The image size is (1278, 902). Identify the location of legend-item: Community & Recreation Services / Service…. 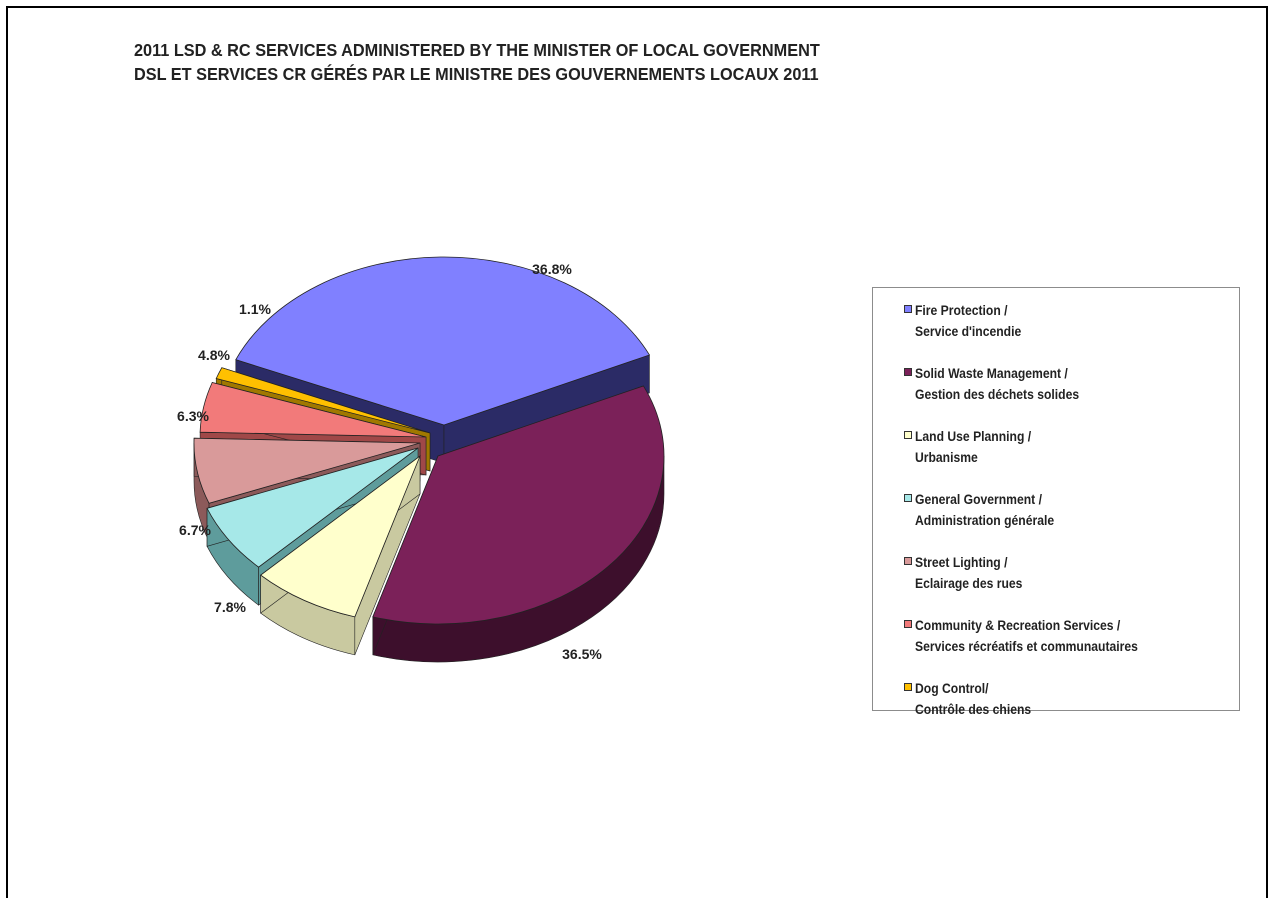
(1033, 636).